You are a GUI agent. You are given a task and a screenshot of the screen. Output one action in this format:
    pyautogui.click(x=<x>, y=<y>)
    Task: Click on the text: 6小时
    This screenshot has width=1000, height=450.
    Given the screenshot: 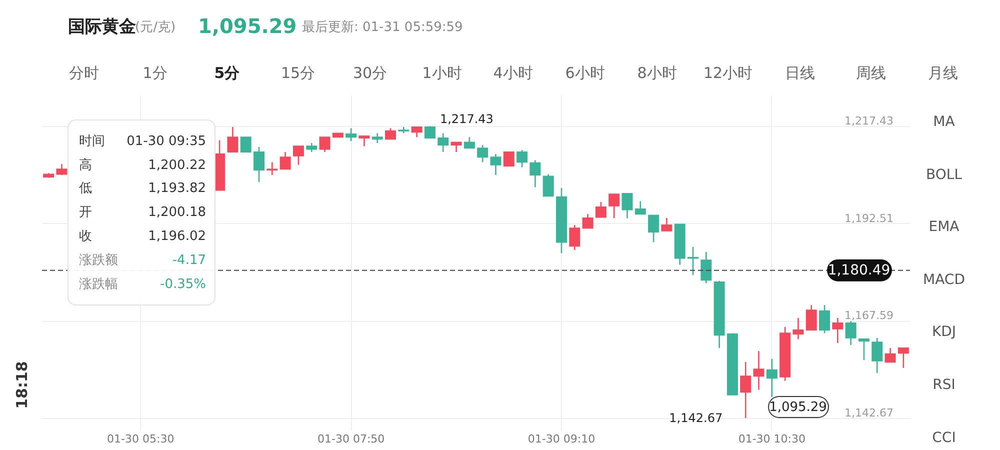 What is the action you would take?
    pyautogui.click(x=585, y=73)
    